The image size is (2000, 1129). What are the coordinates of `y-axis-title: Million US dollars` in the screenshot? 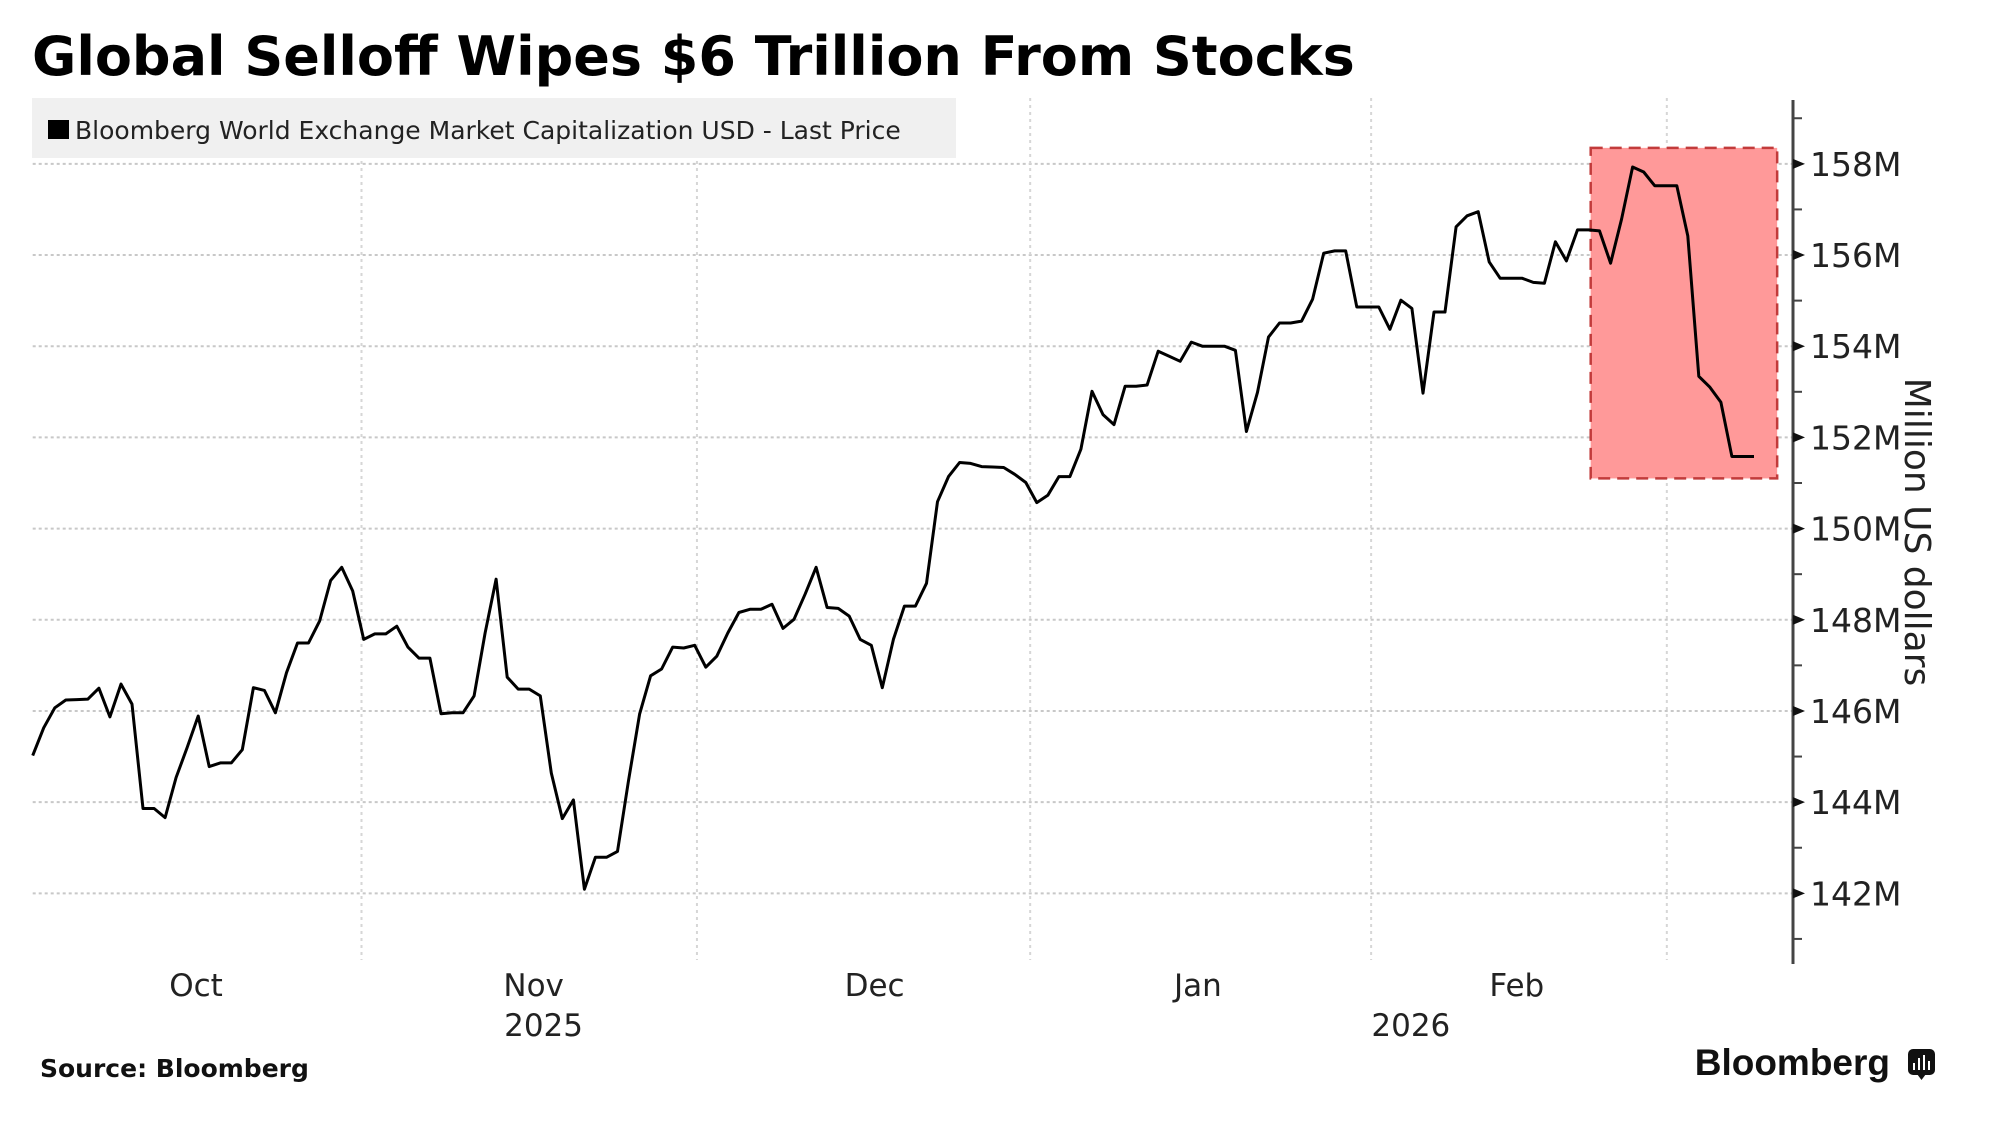 It's located at (1916, 532).